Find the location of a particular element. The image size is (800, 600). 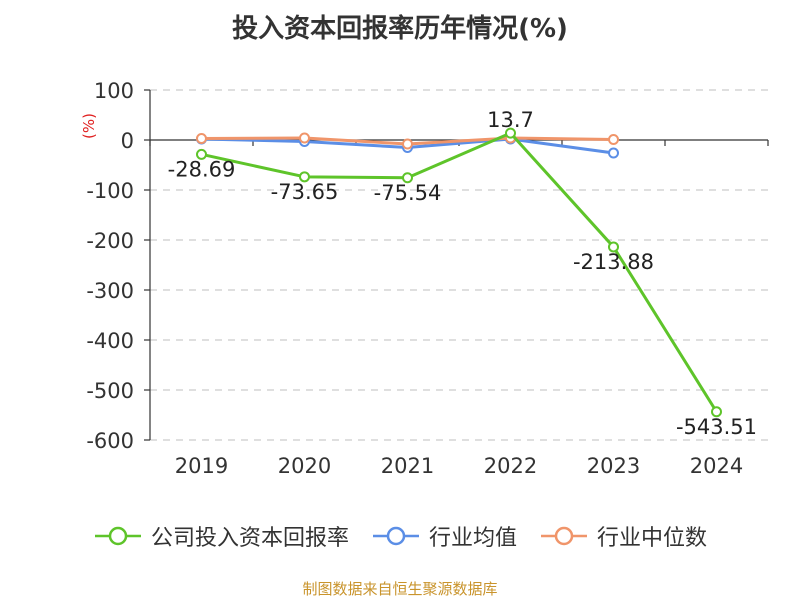

y-tick-label: -100 is located at coordinates (110, 191).